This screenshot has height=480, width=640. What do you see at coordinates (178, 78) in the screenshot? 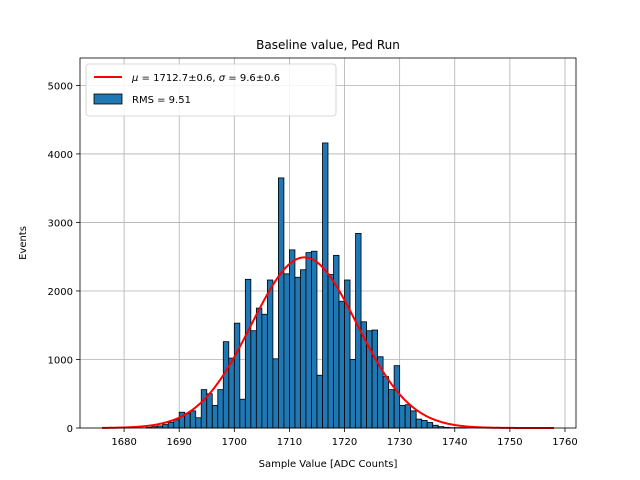
I see `legend-mu-value: = 1712.7±0.6,` at bounding box center [178, 78].